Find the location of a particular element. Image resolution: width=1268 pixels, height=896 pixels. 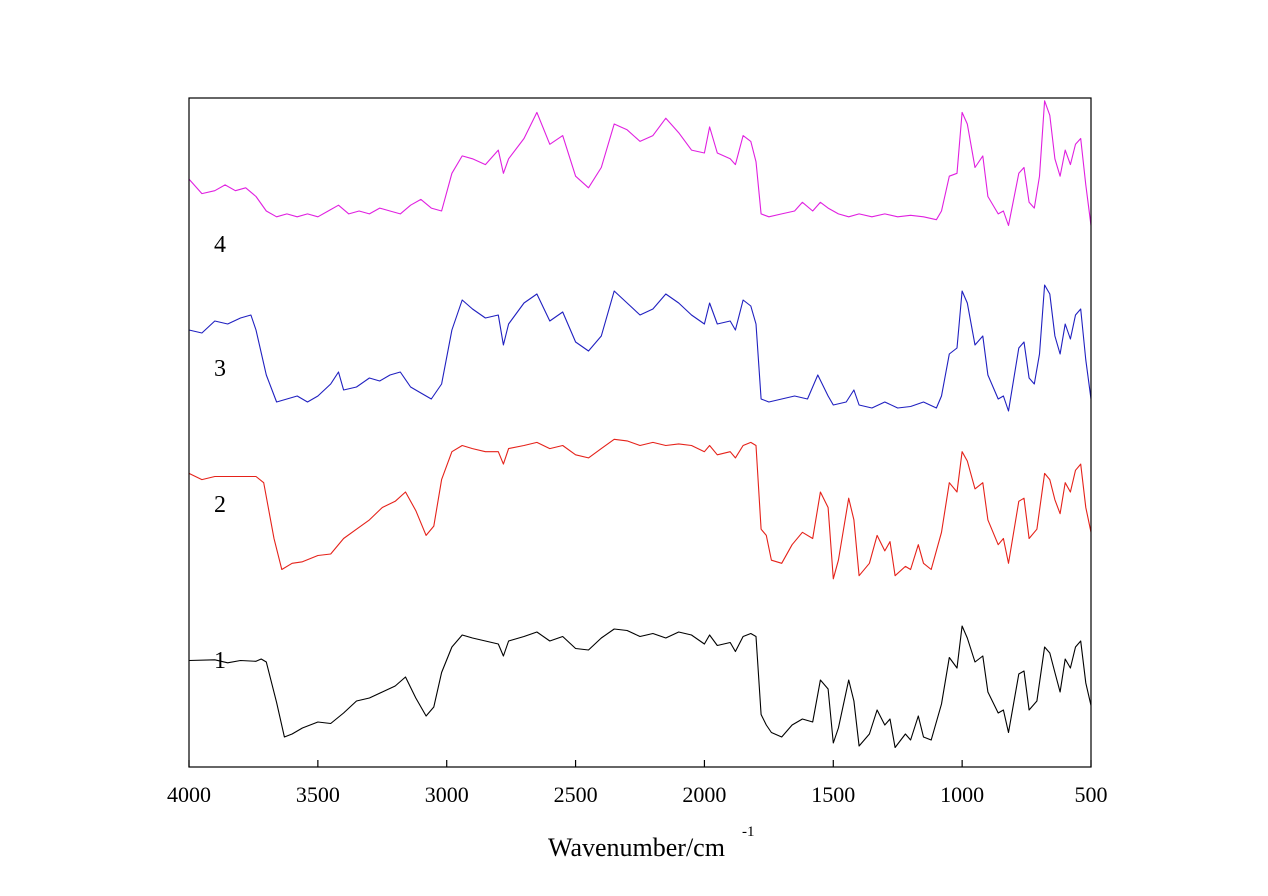

series-label-1: 1 is located at coordinates (220, 661).